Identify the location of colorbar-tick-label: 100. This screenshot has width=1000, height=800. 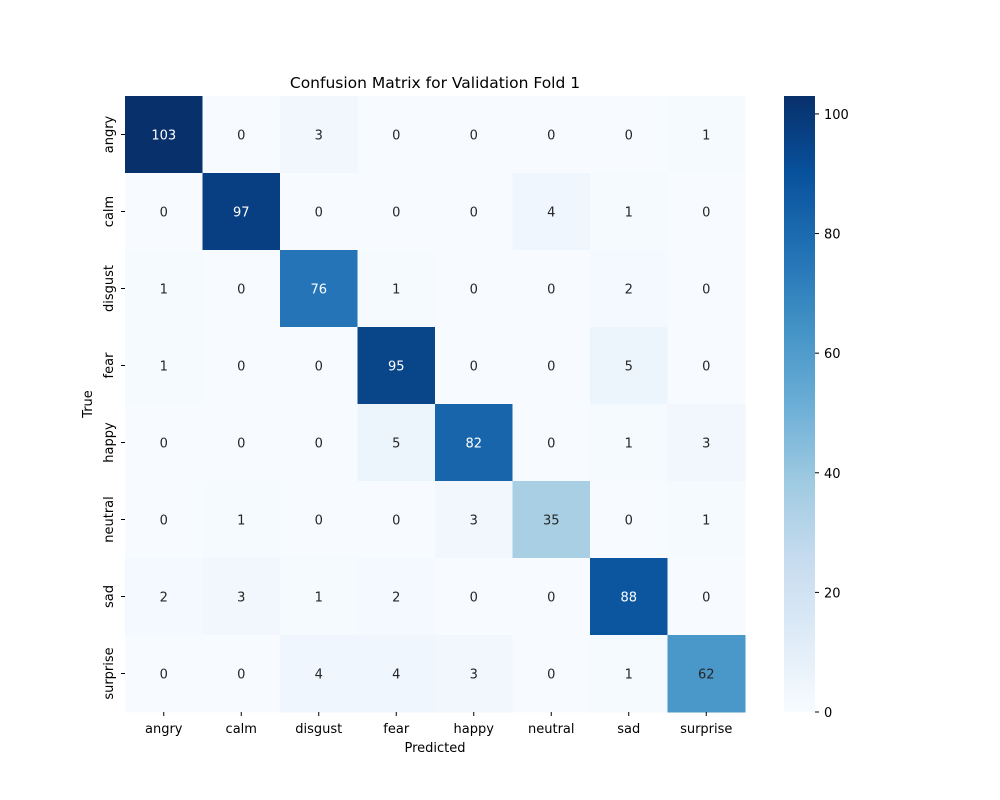
(836, 115).